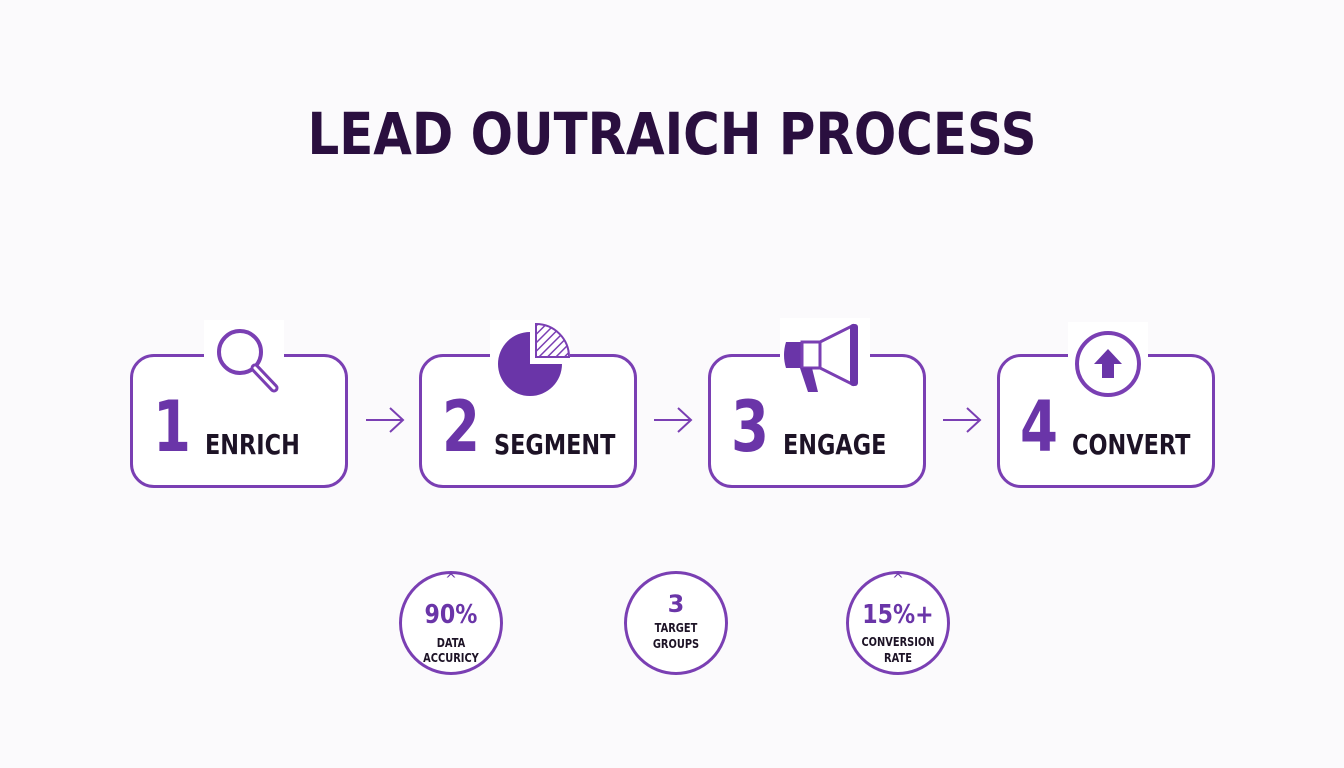 This screenshot has height=768, width=1344. I want to click on step-label: SEGMENT, so click(555, 444).